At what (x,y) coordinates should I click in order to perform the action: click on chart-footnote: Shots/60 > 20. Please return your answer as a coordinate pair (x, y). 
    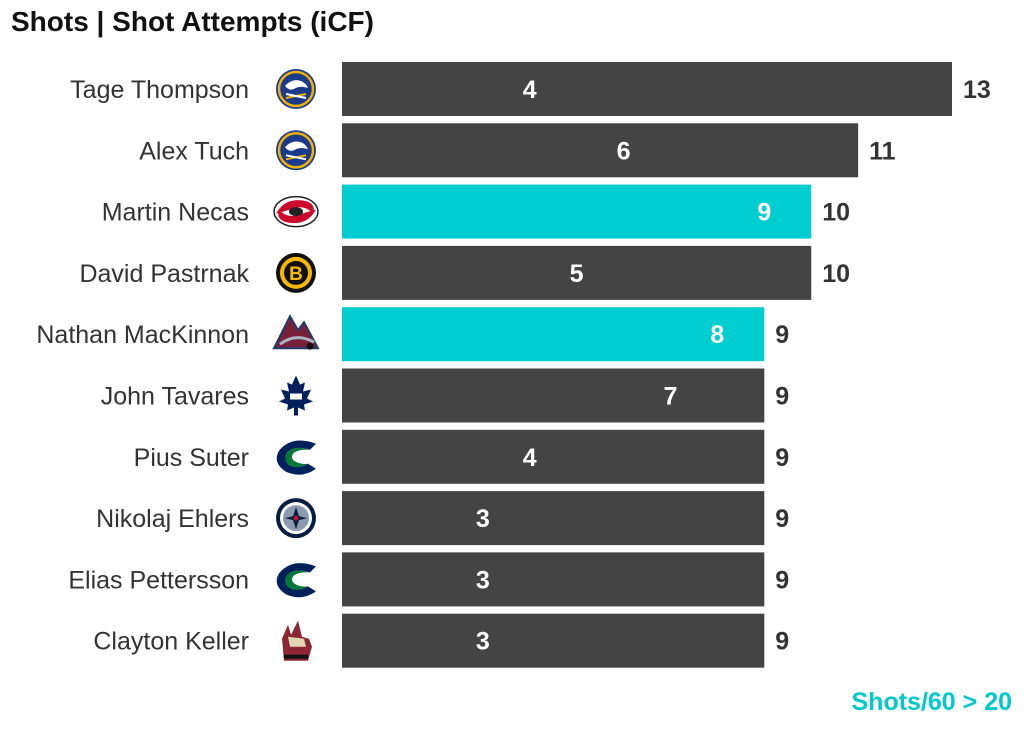
    Looking at the image, I should click on (932, 702).